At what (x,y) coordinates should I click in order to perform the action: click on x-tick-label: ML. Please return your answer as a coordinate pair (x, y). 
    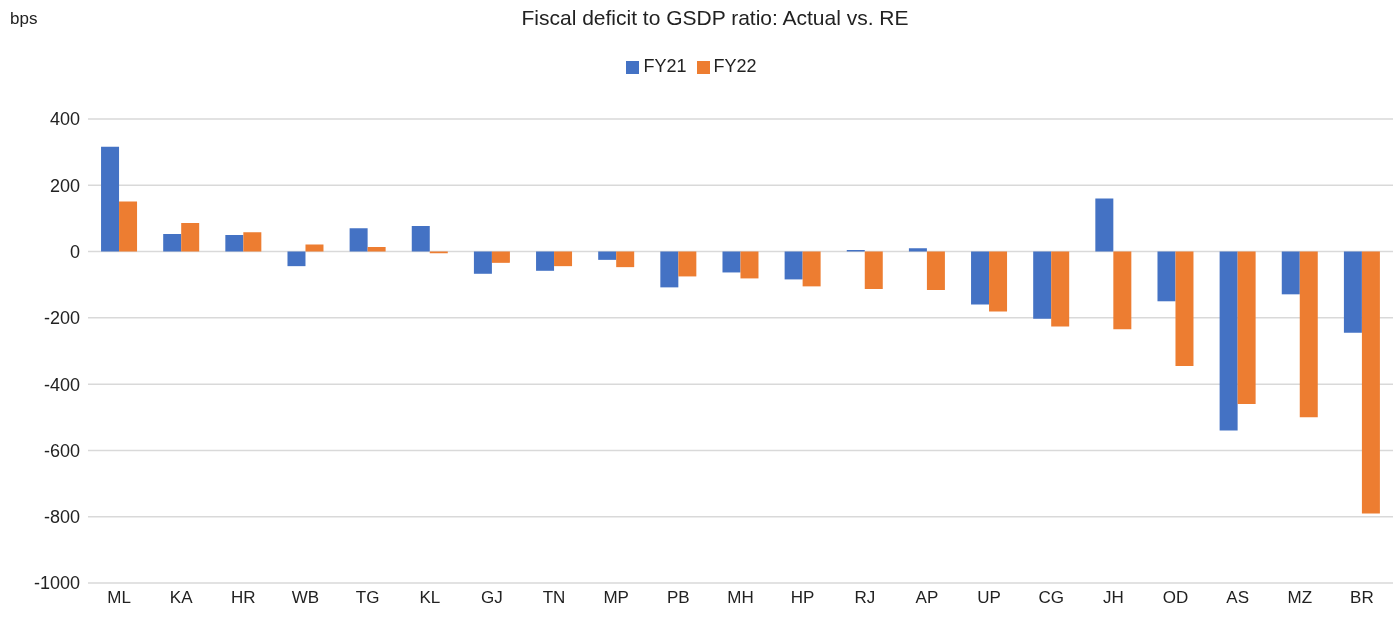
    Looking at the image, I should click on (119, 598).